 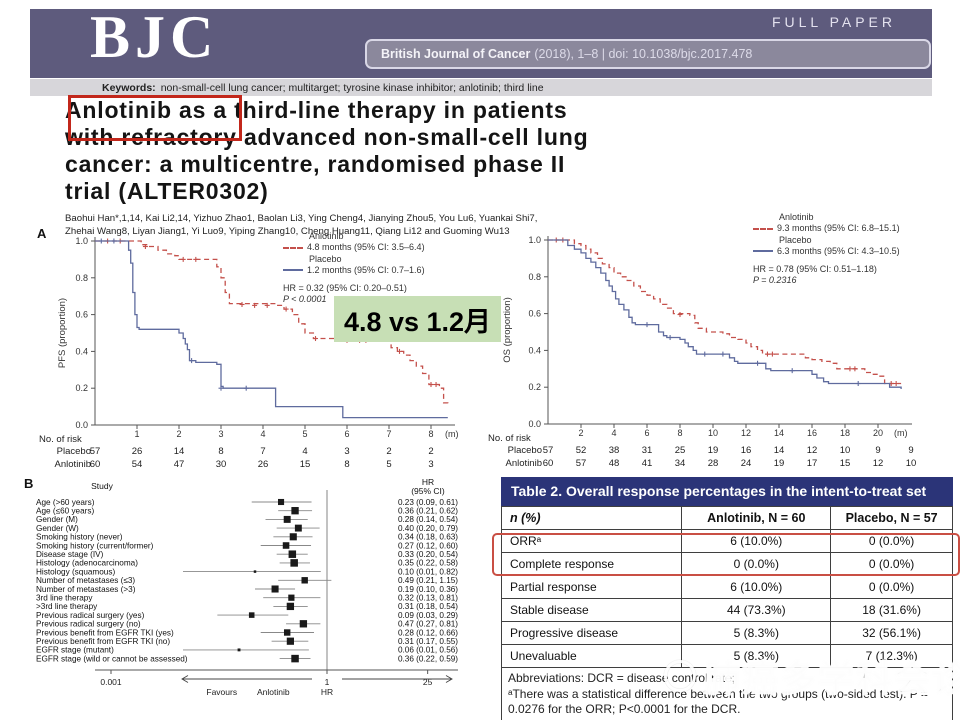 What do you see at coordinates (534, 387) in the screenshot?
I see `svg-text: 0.2` at bounding box center [534, 387].